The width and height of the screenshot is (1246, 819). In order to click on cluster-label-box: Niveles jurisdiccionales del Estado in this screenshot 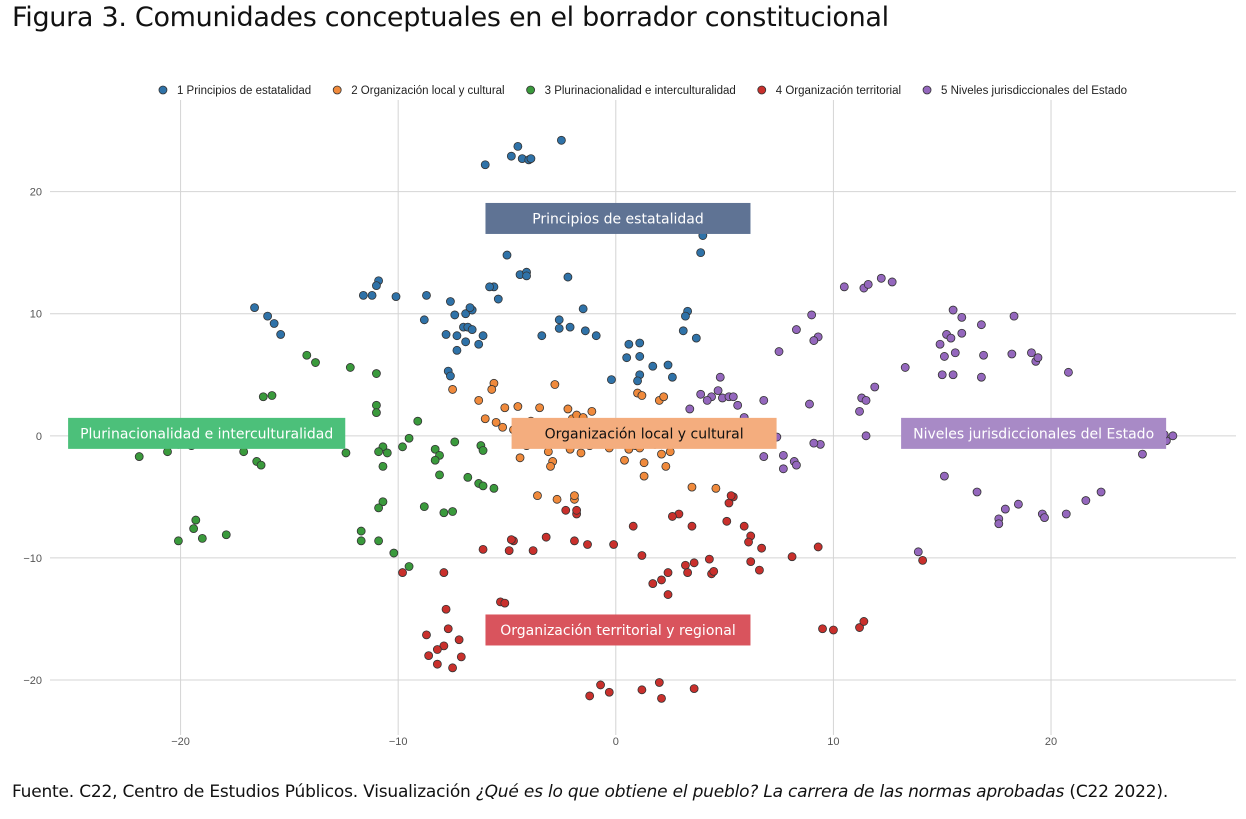, I will do `click(1034, 433)`.